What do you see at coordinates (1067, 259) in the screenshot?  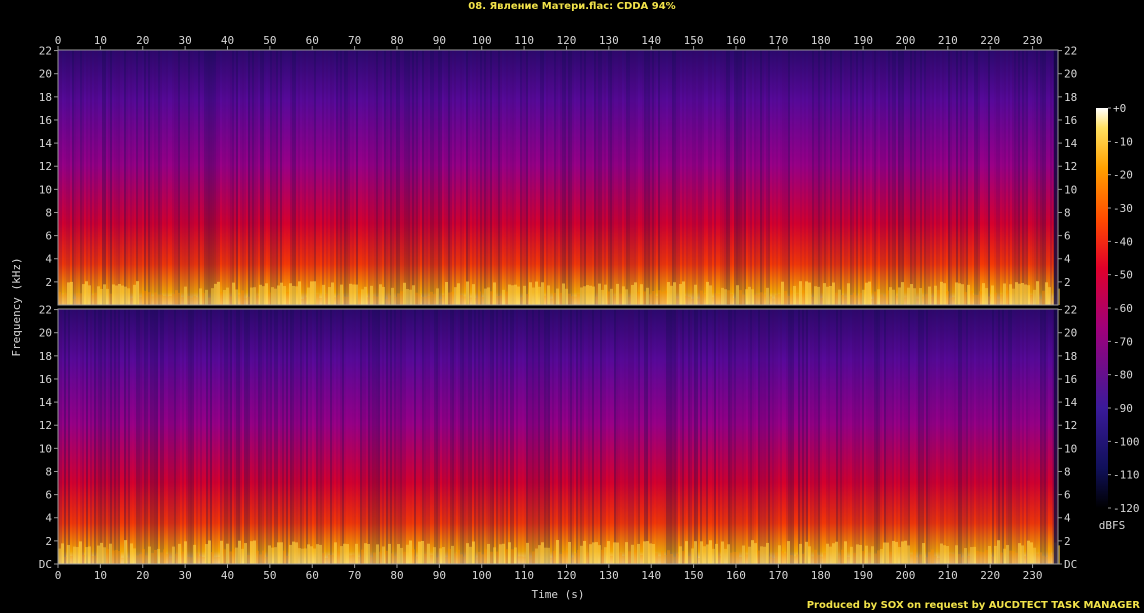 I see `y-tick-label-right: 4` at bounding box center [1067, 259].